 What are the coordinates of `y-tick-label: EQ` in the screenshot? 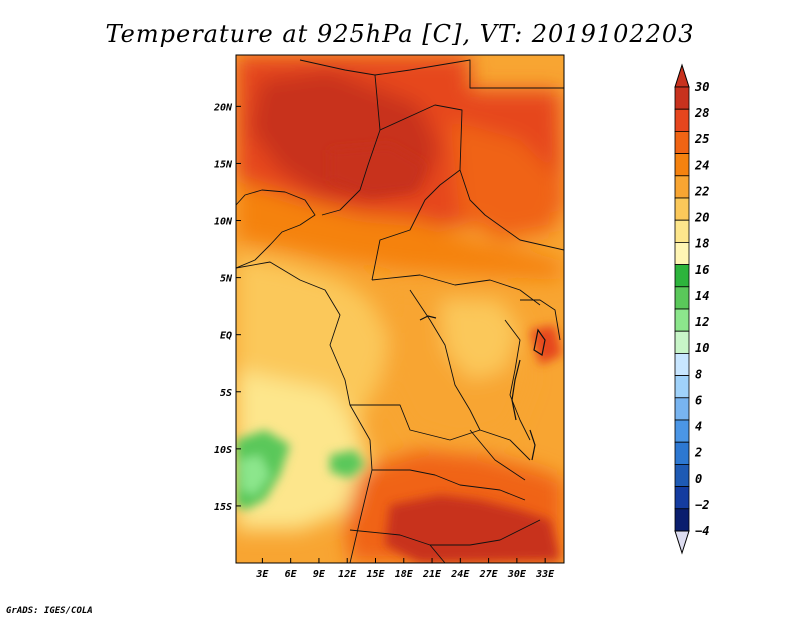 It's located at (226, 336).